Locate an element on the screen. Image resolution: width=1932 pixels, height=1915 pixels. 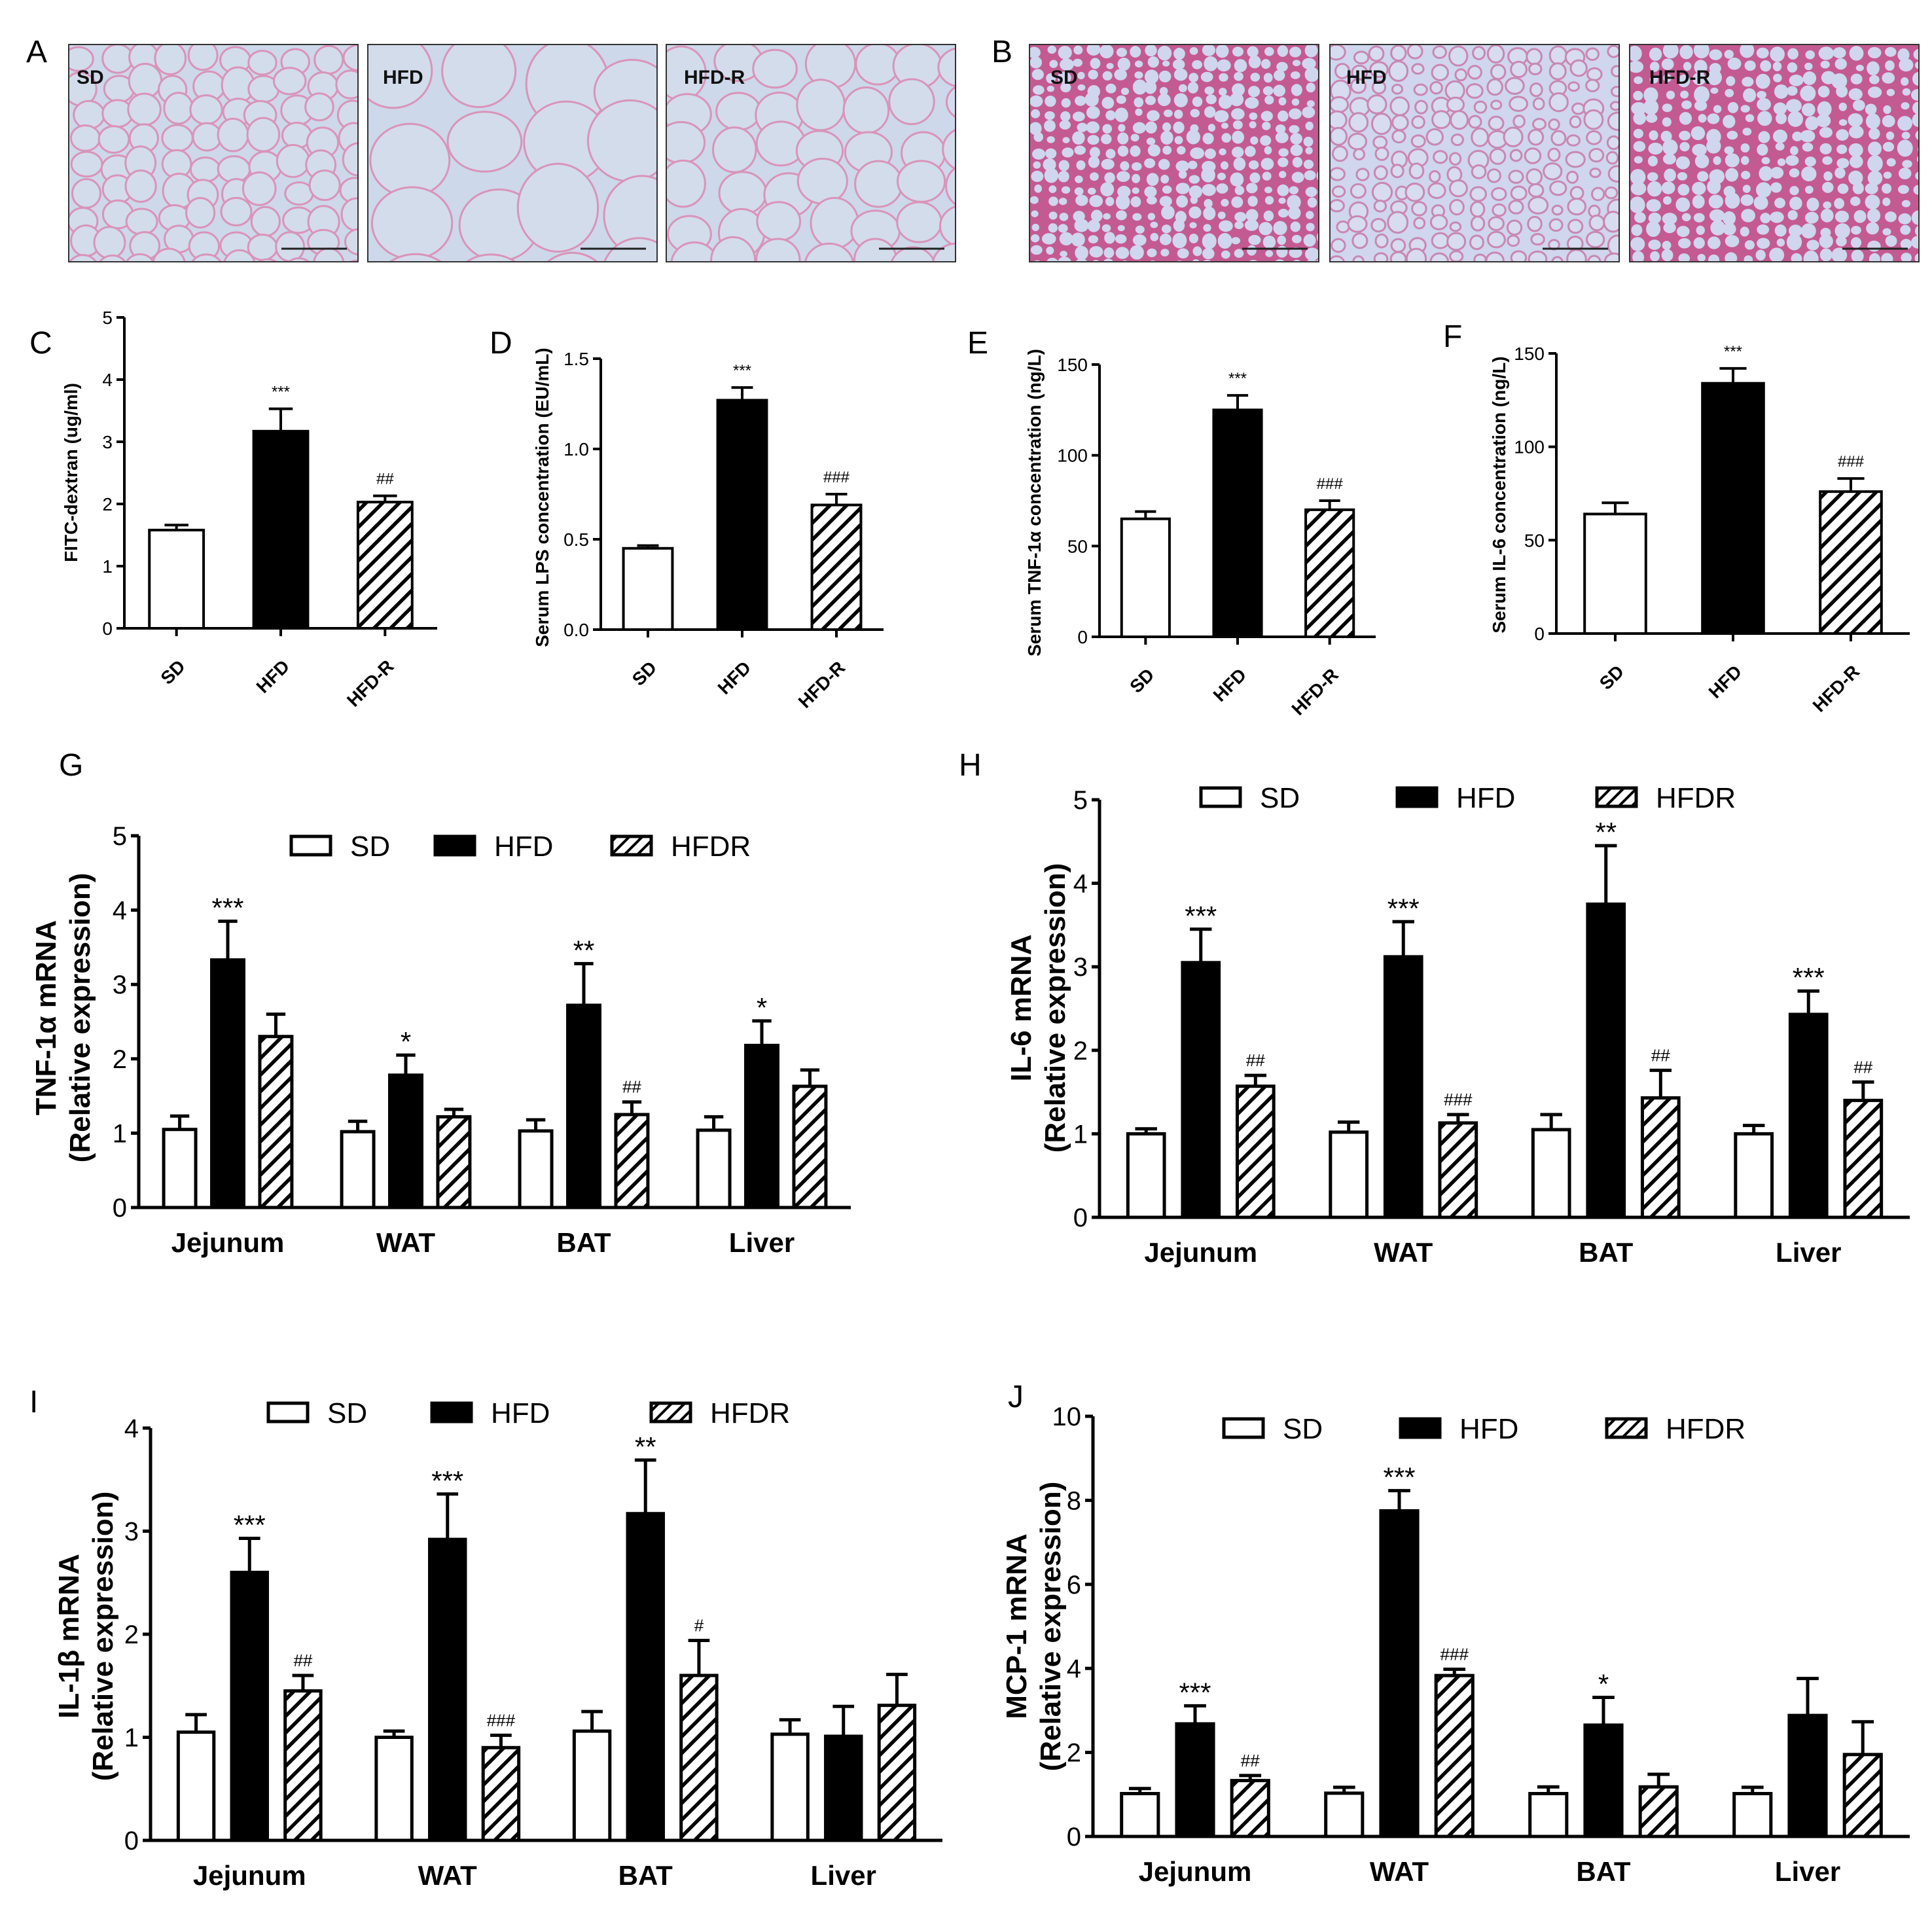
histology-label-hfd: HFD is located at coordinates (403, 77).